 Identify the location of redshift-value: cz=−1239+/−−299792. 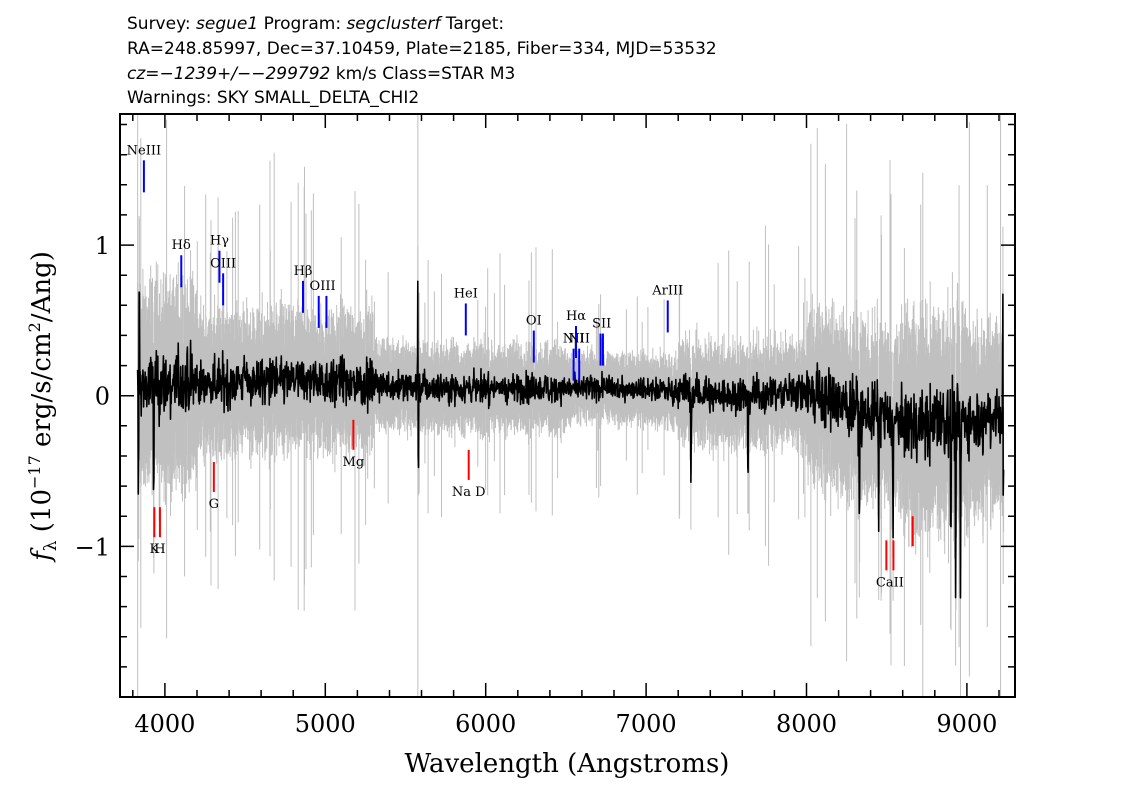
(228, 74).